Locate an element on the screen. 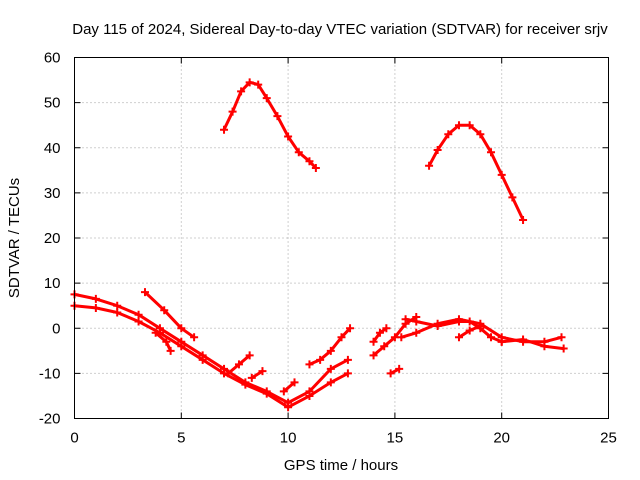 This screenshot has width=640, height=480. x-tick-labels: 0 5 10 15 20 25 is located at coordinates (343, 438).